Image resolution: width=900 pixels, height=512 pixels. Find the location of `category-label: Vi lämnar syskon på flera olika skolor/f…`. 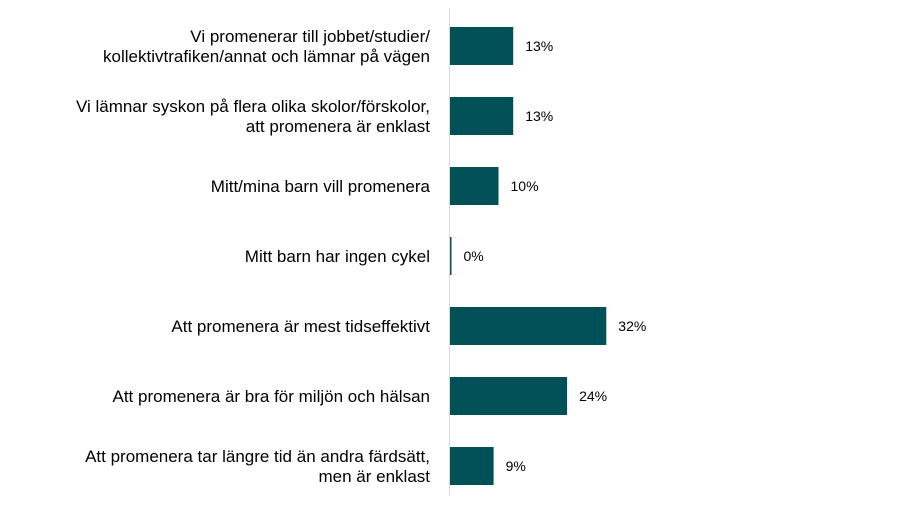

category-label: Vi lämnar syskon på flera olika skolor/f… is located at coordinates (253, 106).